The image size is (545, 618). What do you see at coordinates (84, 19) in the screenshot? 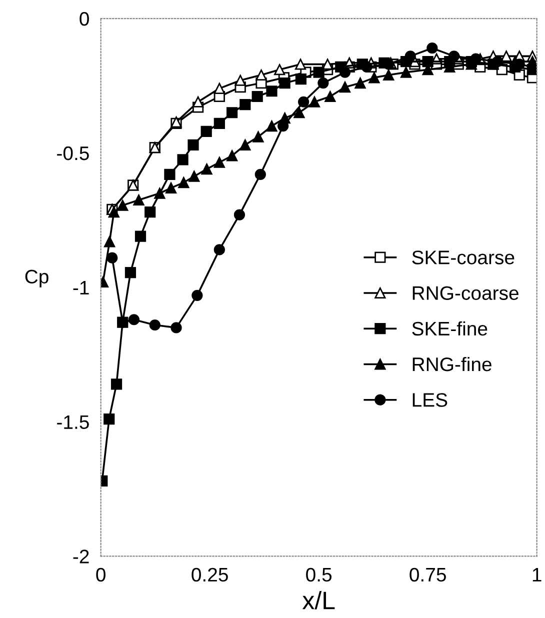
I see `y-tick-label: 0` at bounding box center [84, 19].